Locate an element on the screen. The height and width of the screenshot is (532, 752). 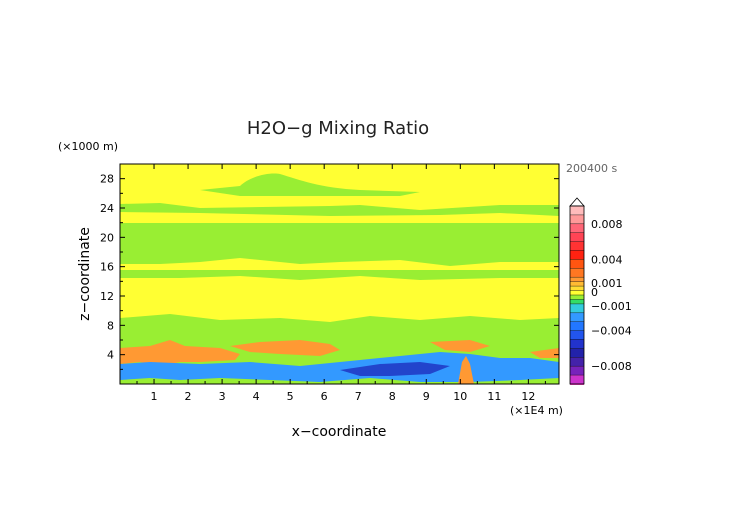
region-orange-edge is located at coordinates (544, 353).